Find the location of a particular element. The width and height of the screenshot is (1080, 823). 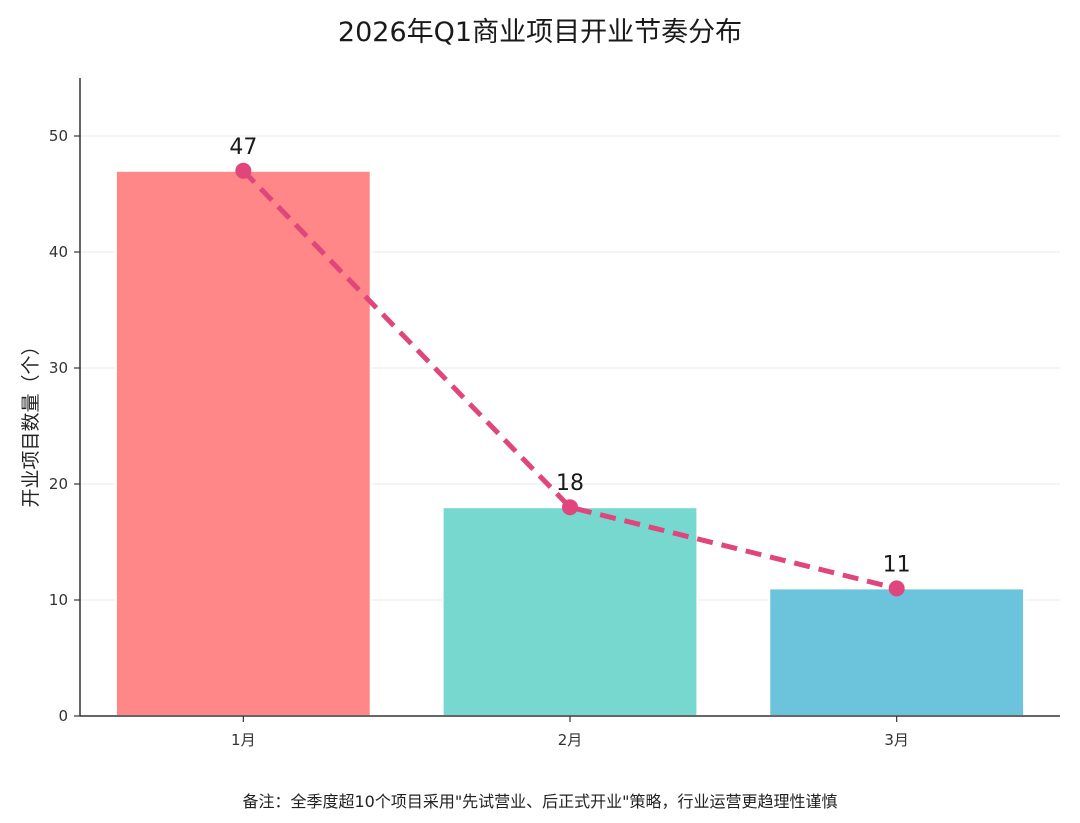

data-label-1: 47 is located at coordinates (243, 147).